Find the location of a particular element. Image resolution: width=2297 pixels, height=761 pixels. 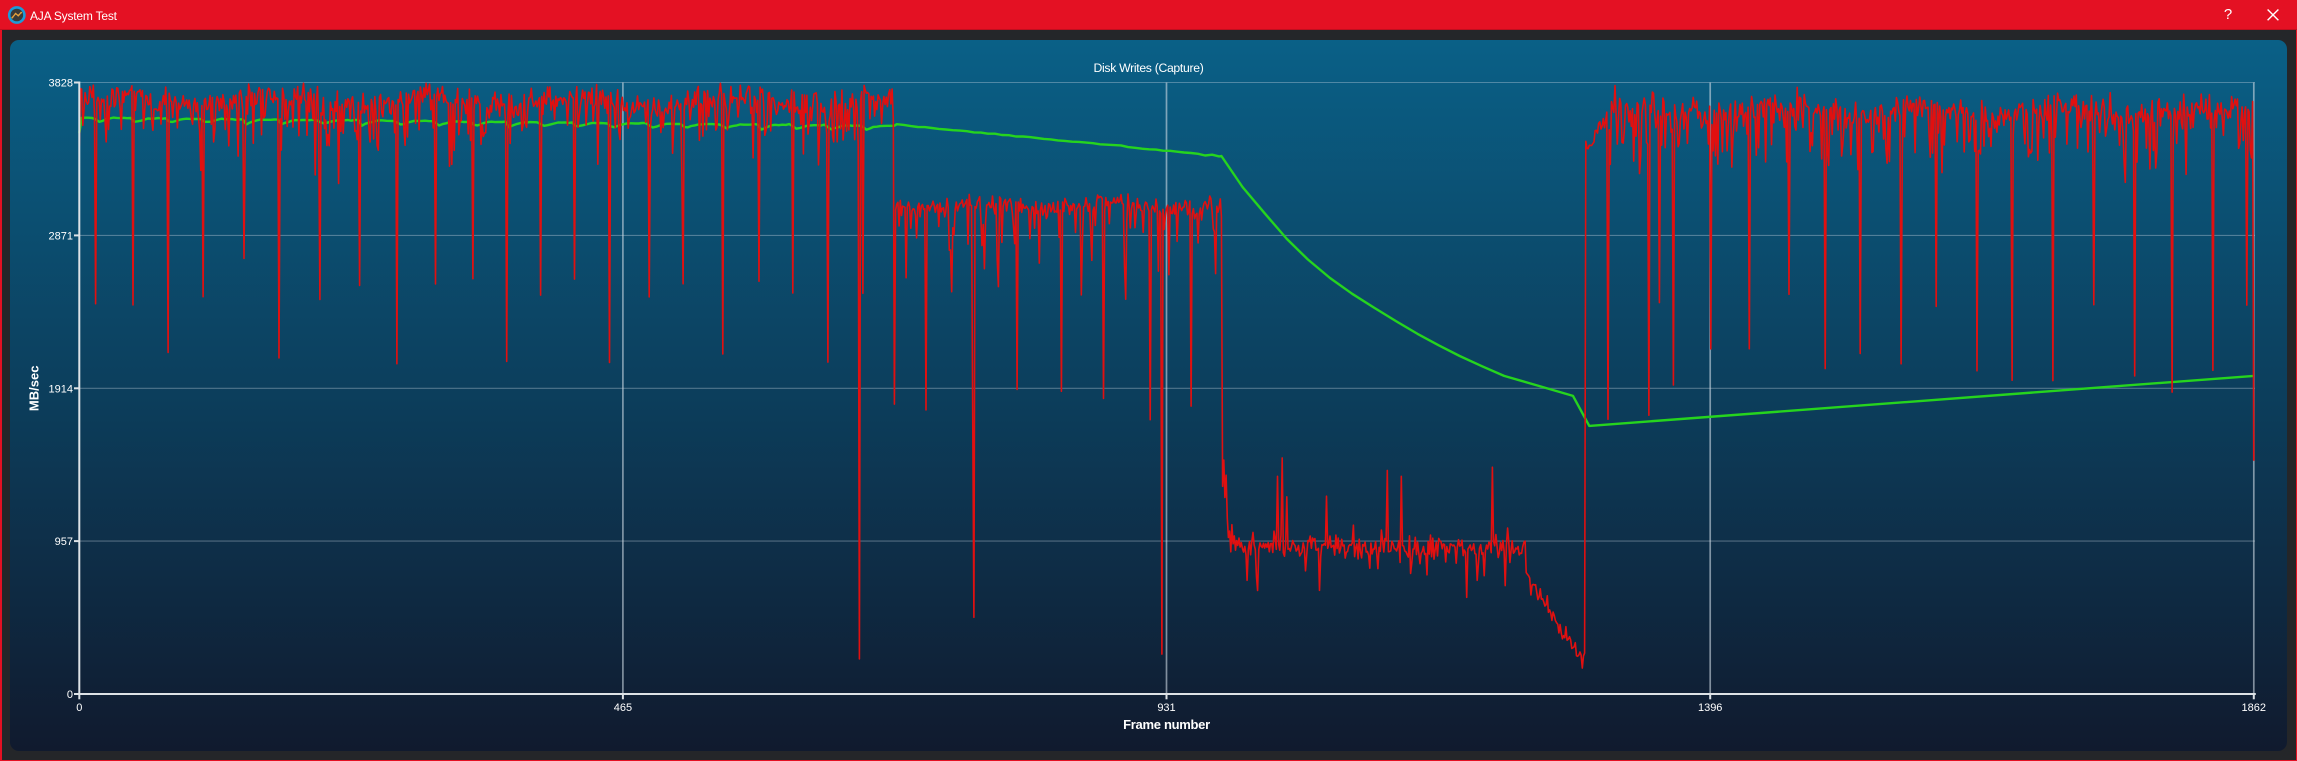

svg-text: Disk Writes (Capture) is located at coordinates (1149, 68).